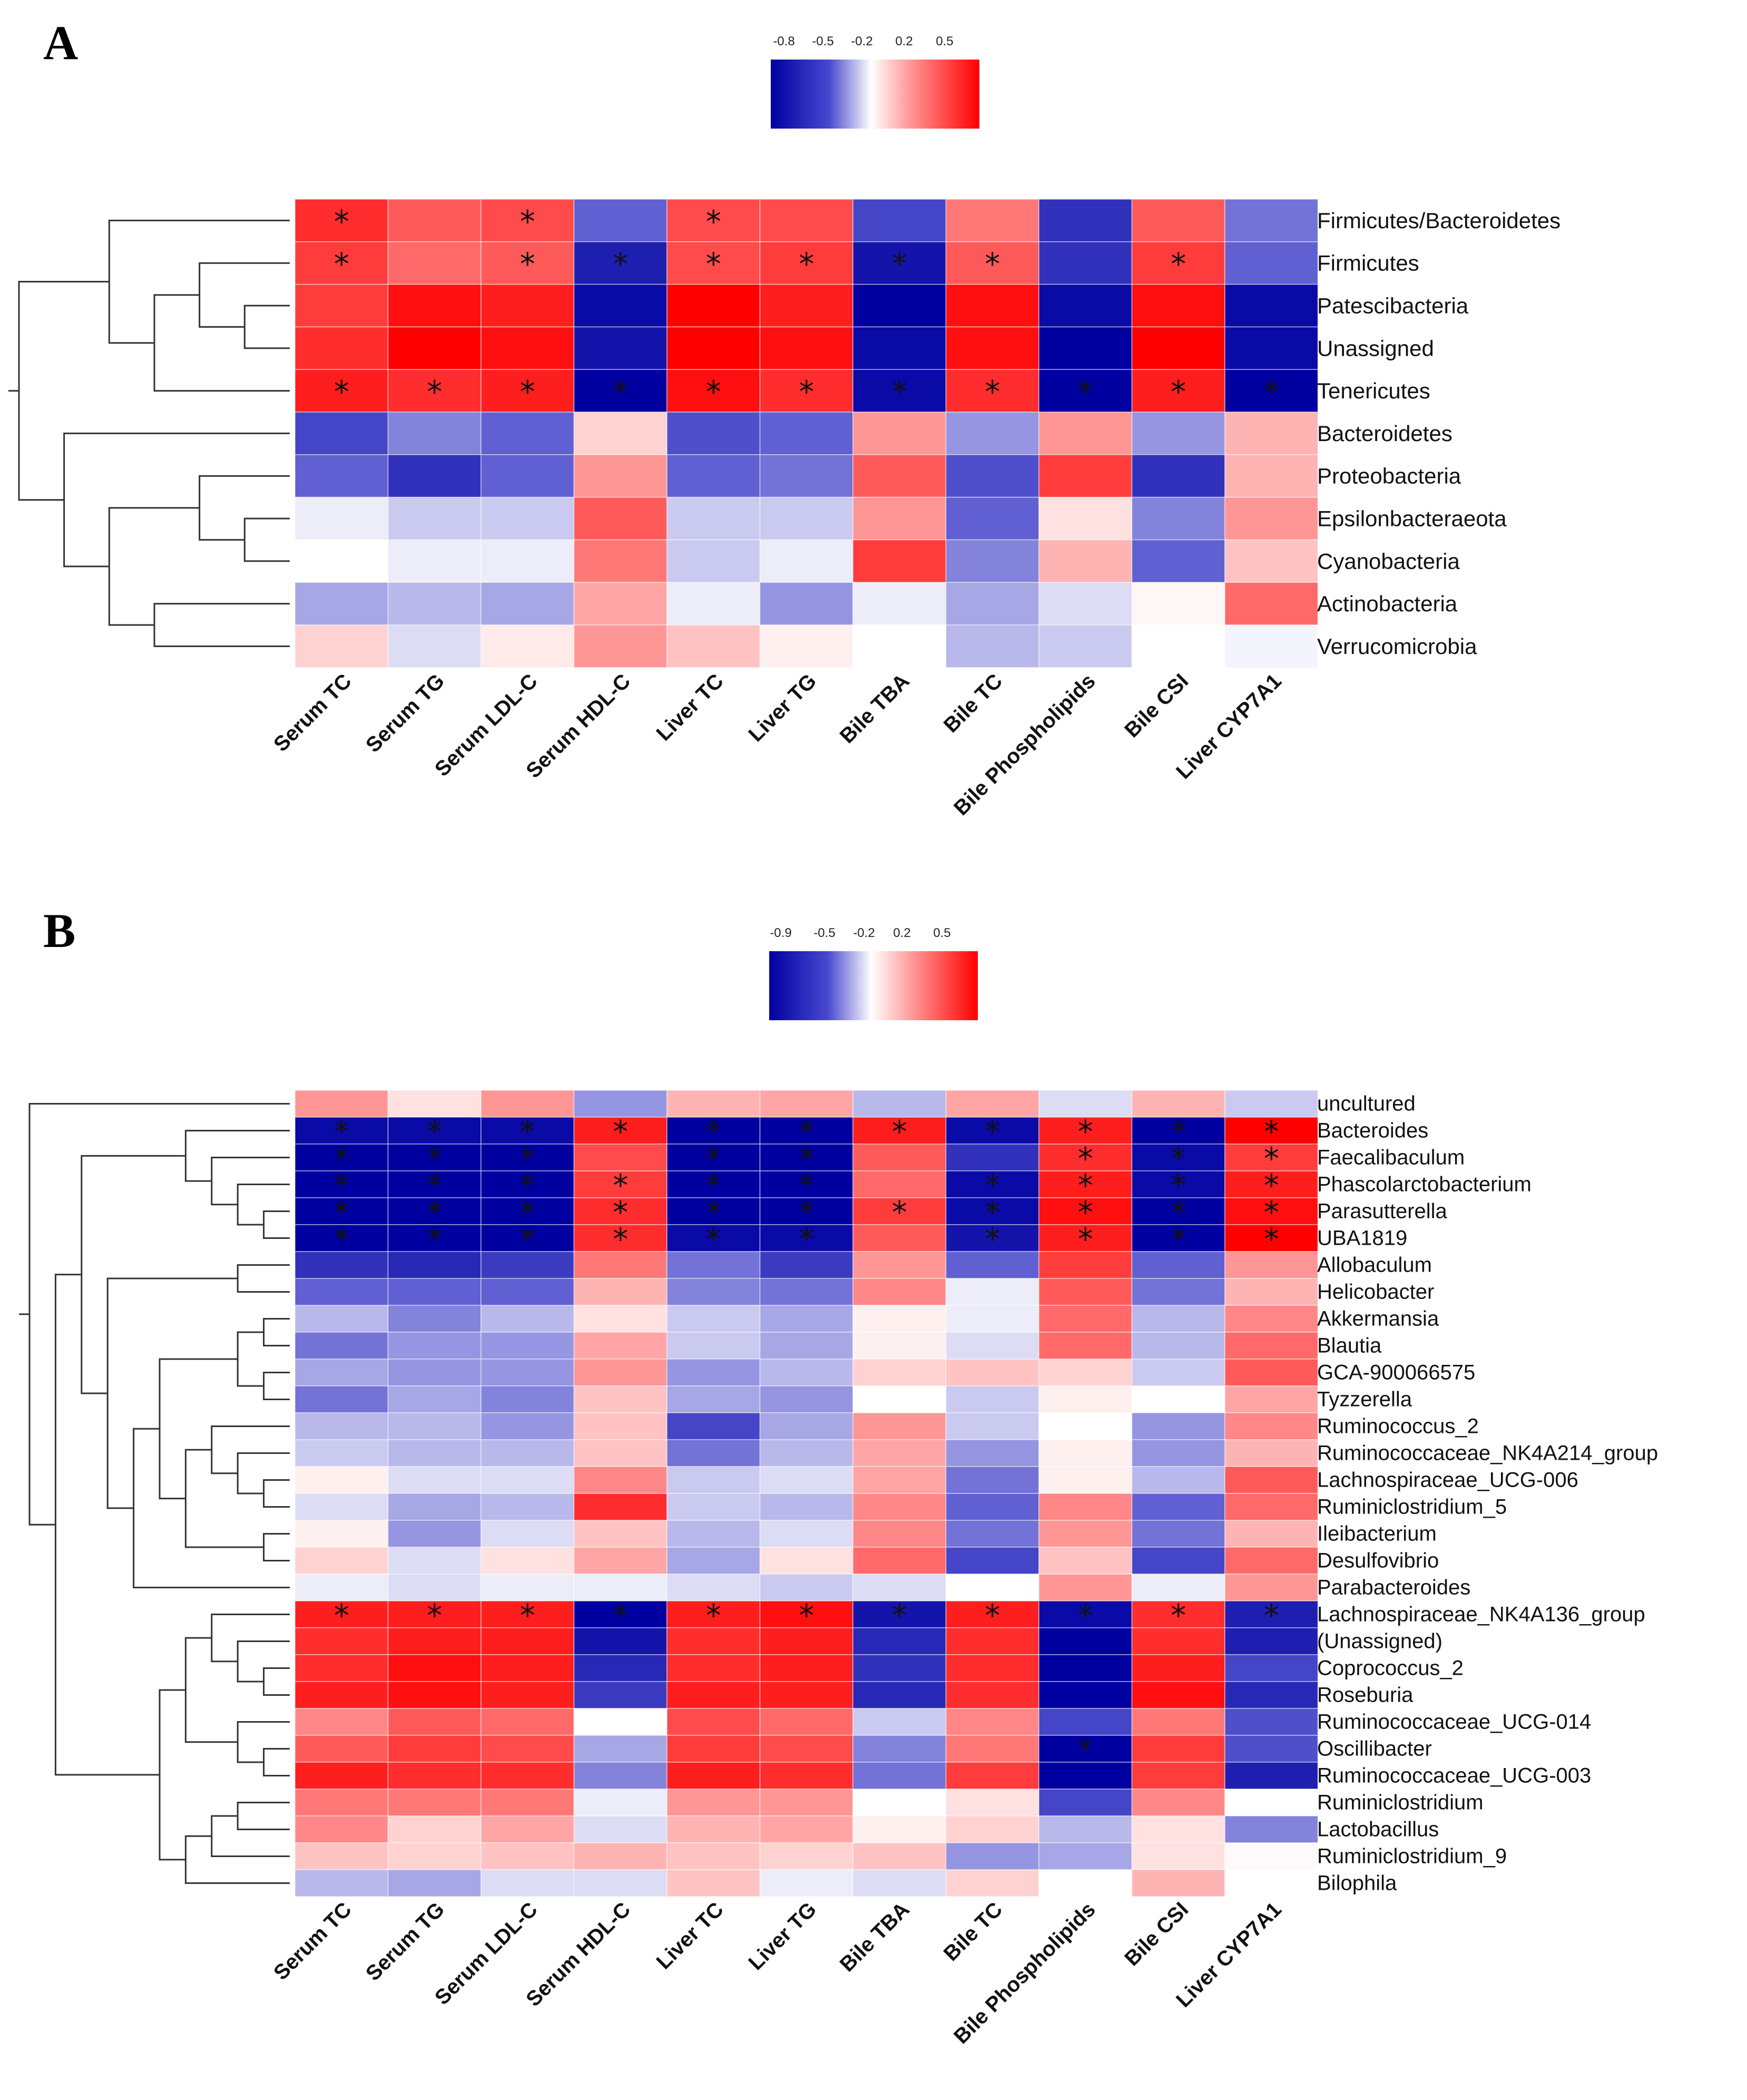 This screenshot has width=1747, height=2100. What do you see at coordinates (405, 1941) in the screenshot?
I see `column-label-serum-tg: Serum TG` at bounding box center [405, 1941].